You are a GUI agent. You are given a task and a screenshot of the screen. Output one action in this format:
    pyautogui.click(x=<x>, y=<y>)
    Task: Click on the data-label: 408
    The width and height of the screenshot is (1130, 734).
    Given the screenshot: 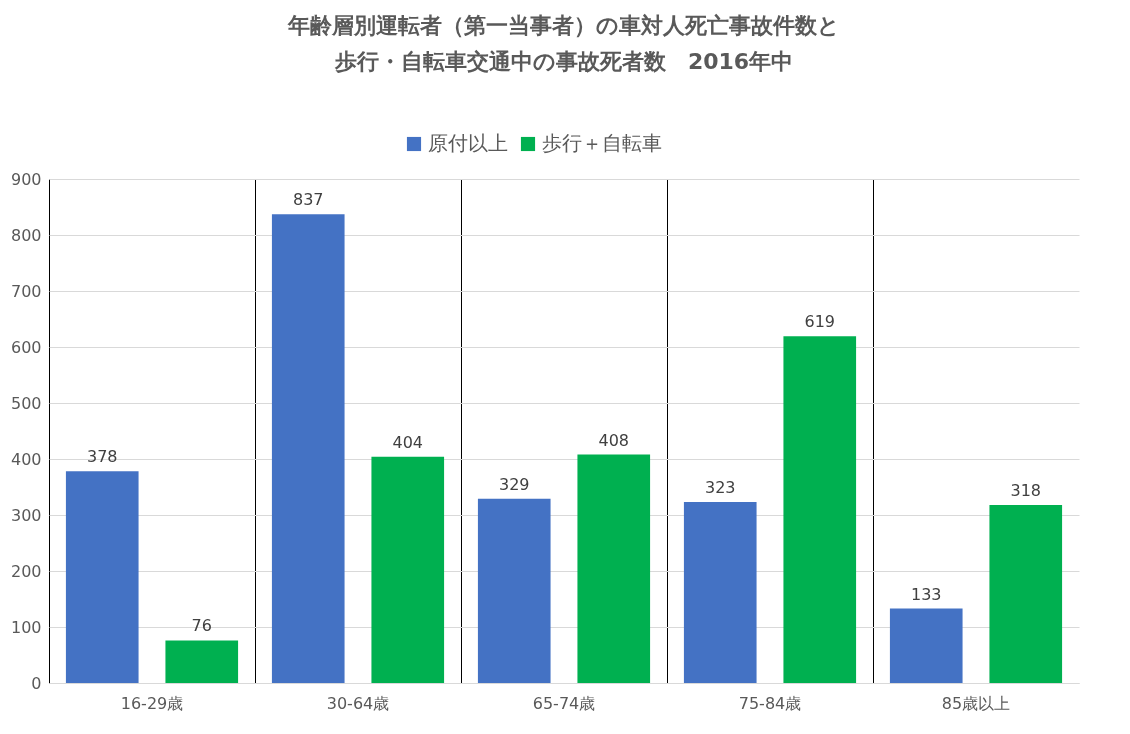 What is the action you would take?
    pyautogui.click(x=614, y=440)
    